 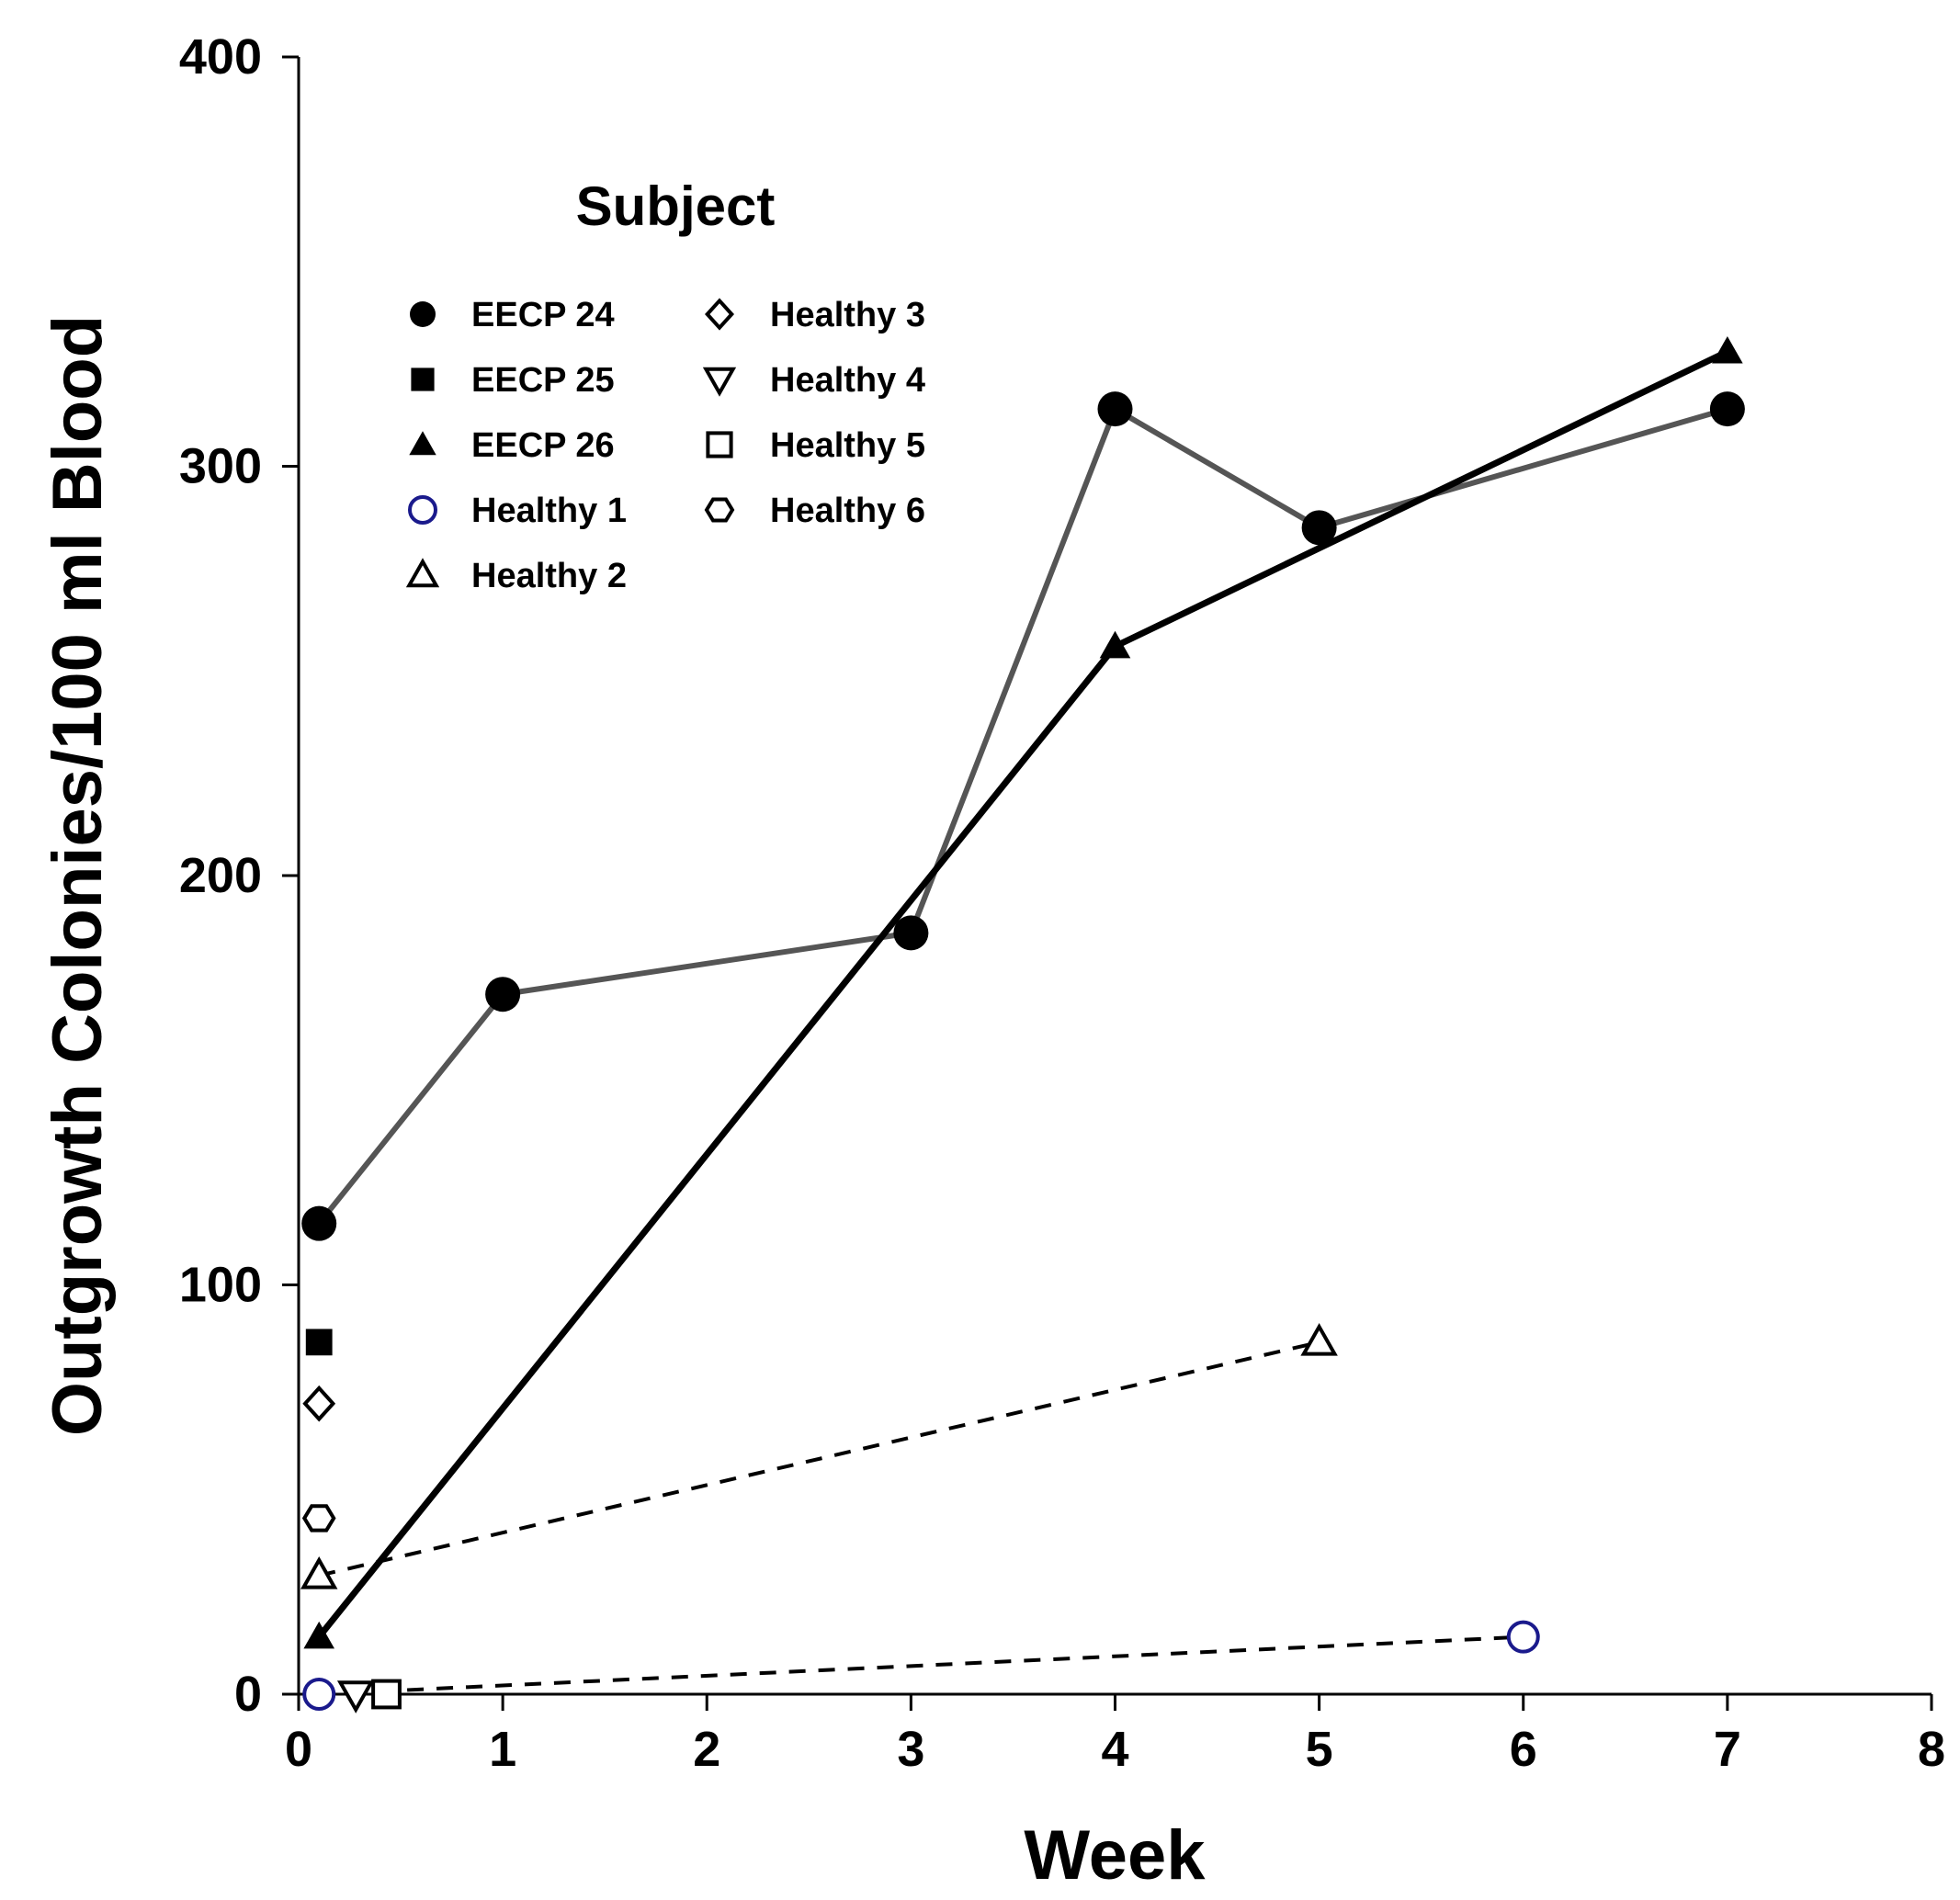 I want to click on y-tick-label: 100, so click(x=221, y=1285).